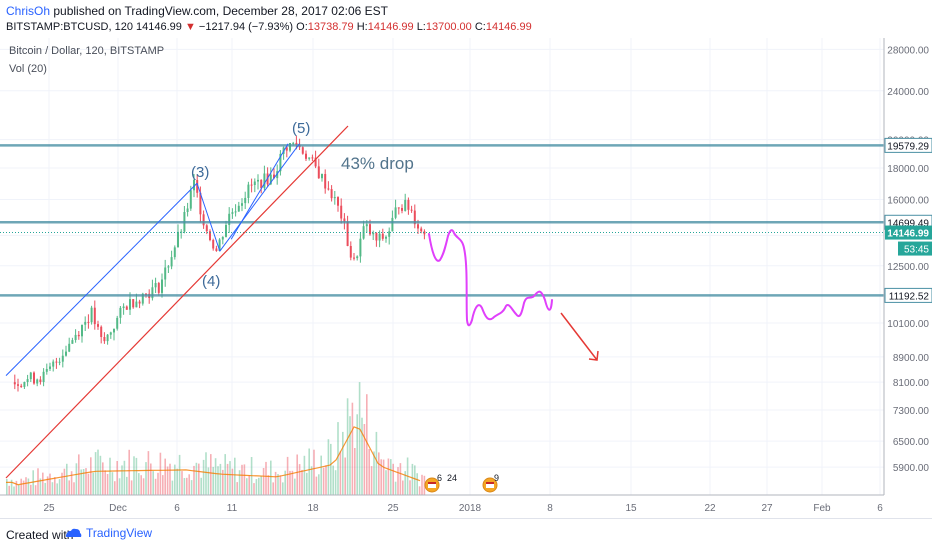 Image resolution: width=932 pixels, height=551 pixels. What do you see at coordinates (908, 295) in the screenshot?
I see `level-price-tag` at bounding box center [908, 295].